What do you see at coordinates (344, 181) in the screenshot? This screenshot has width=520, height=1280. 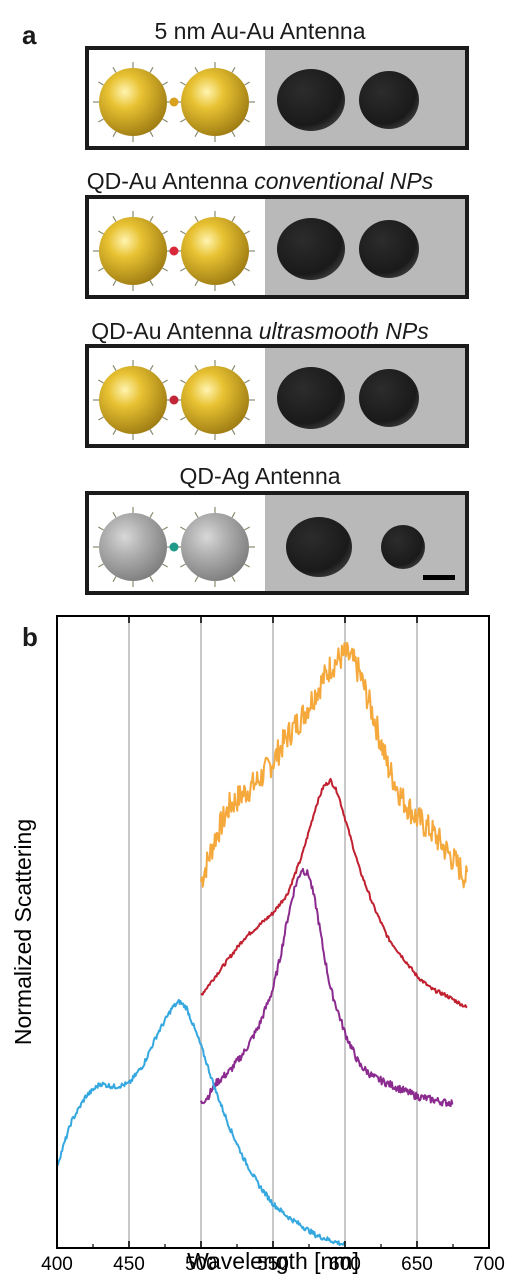 I see `antenna-title-emphasis: conventional NPs` at bounding box center [344, 181].